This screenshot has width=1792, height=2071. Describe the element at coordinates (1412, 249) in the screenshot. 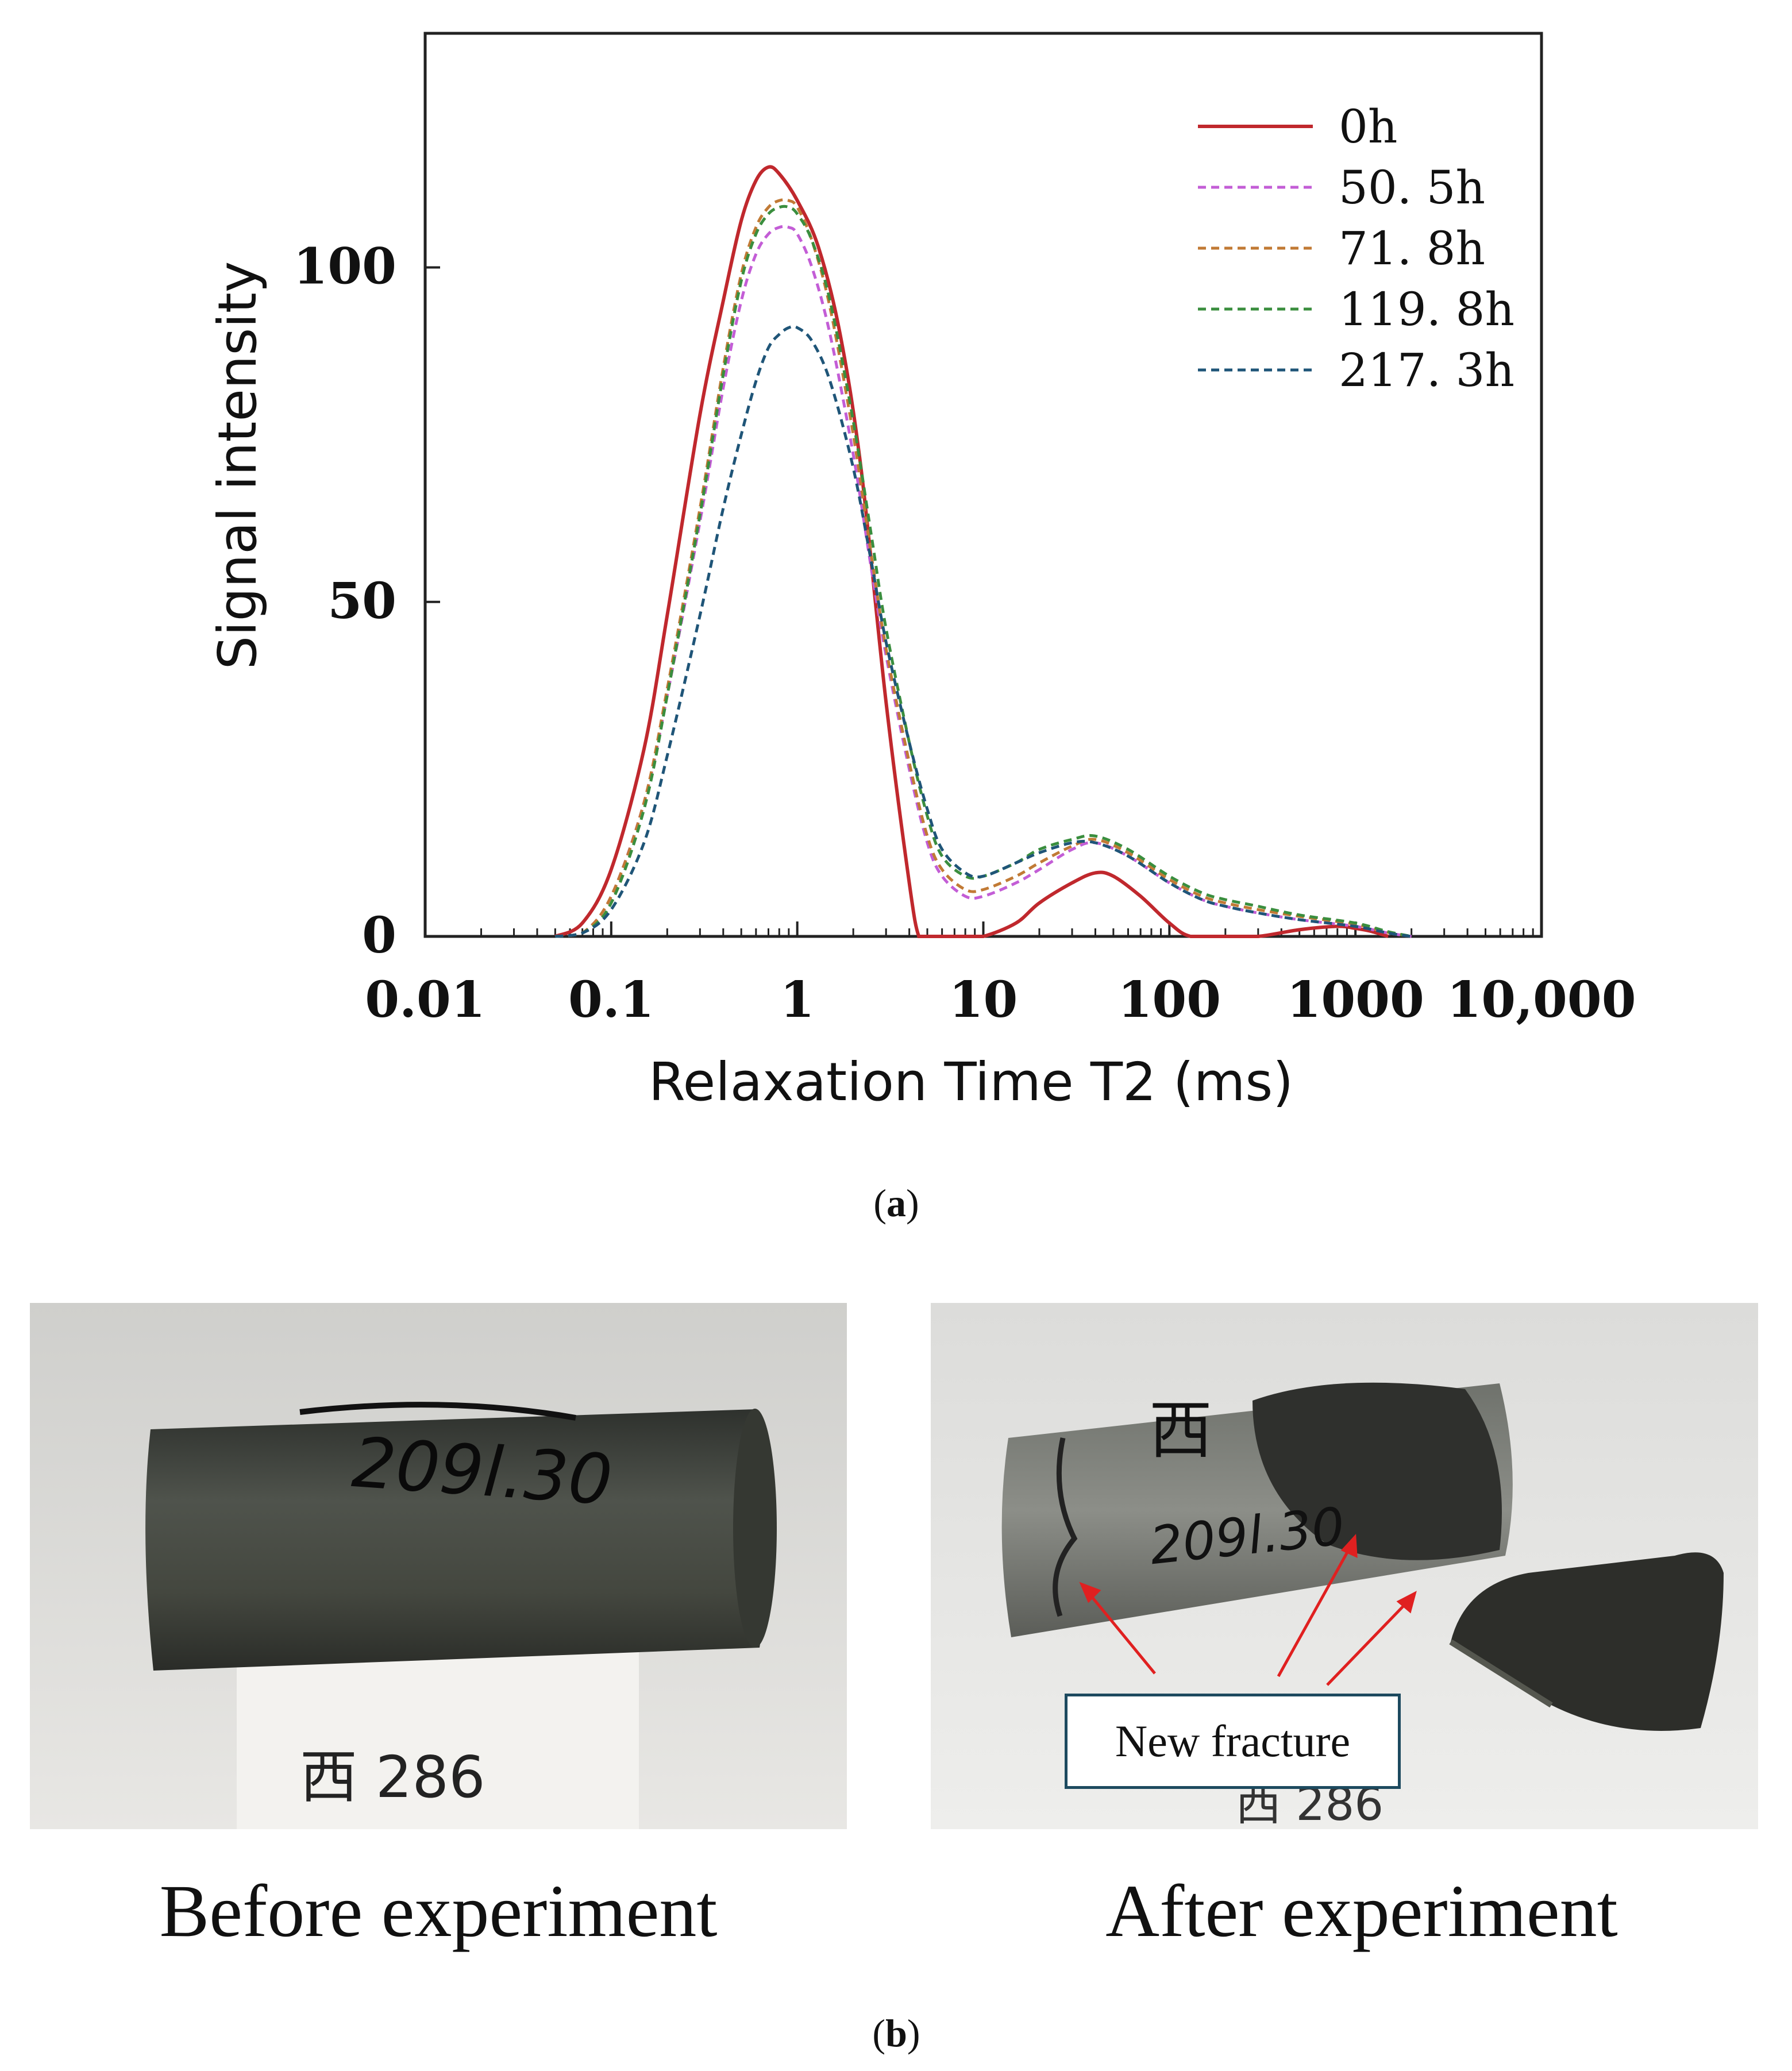

I see `legend-label-2: 71. 8h` at that location.